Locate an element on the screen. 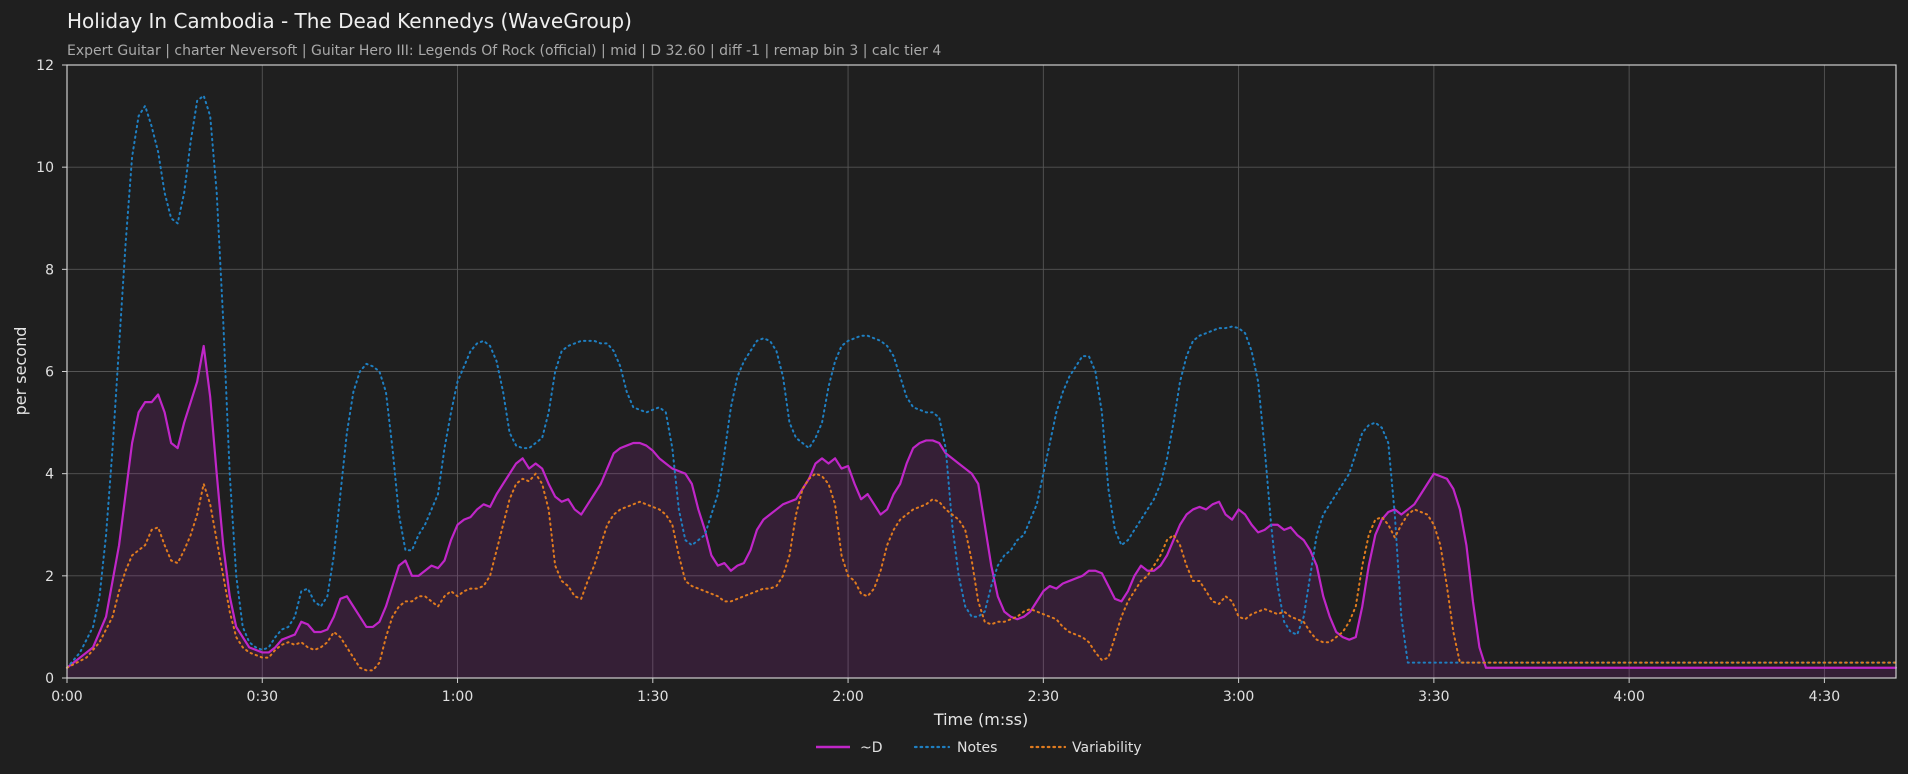  y-tick-label: 0 is located at coordinates (49, 679).